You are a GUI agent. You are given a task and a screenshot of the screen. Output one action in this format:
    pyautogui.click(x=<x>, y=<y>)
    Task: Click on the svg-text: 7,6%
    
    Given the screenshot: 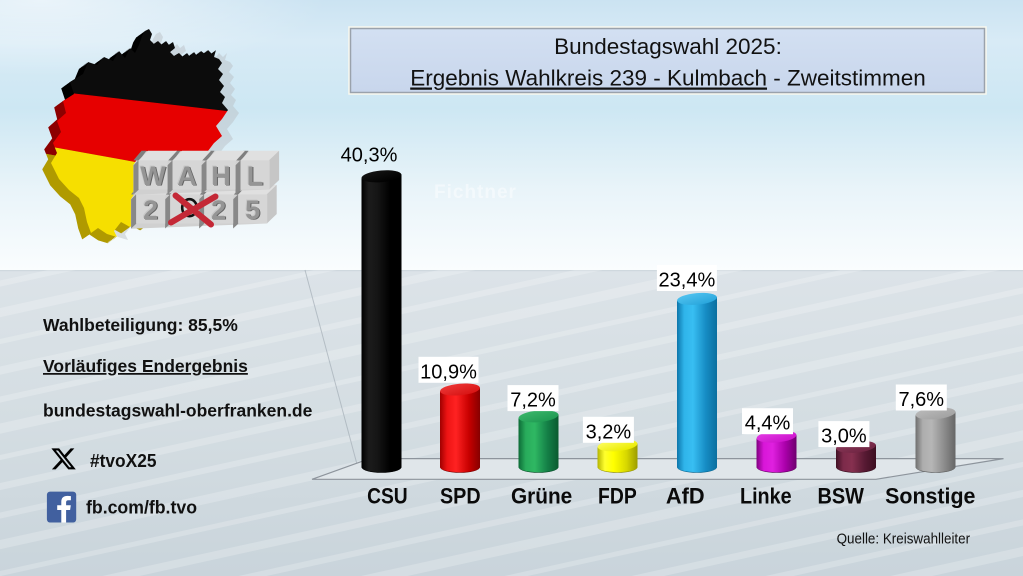 What is the action you would take?
    pyautogui.click(x=922, y=400)
    